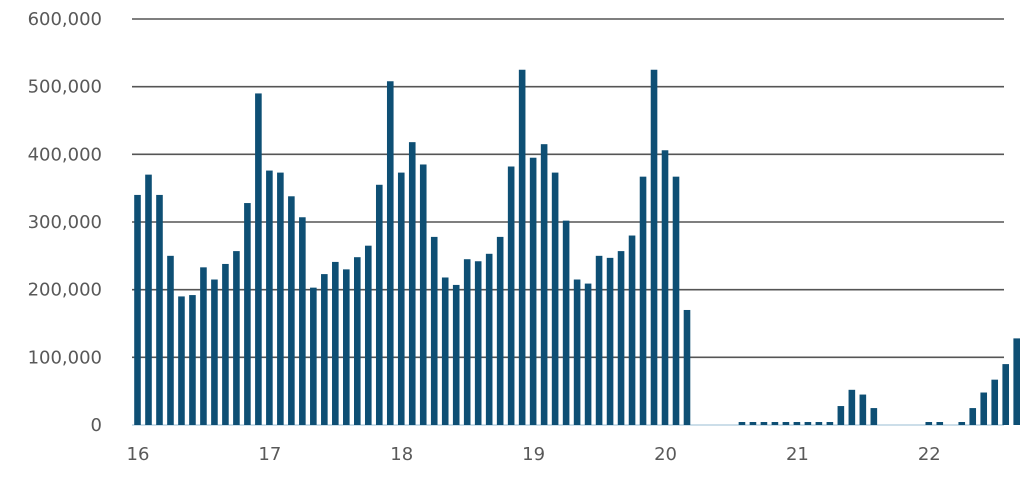 The image size is (1024, 501). Describe the element at coordinates (269, 454) in the screenshot. I see `x-tick-label: 17` at that location.